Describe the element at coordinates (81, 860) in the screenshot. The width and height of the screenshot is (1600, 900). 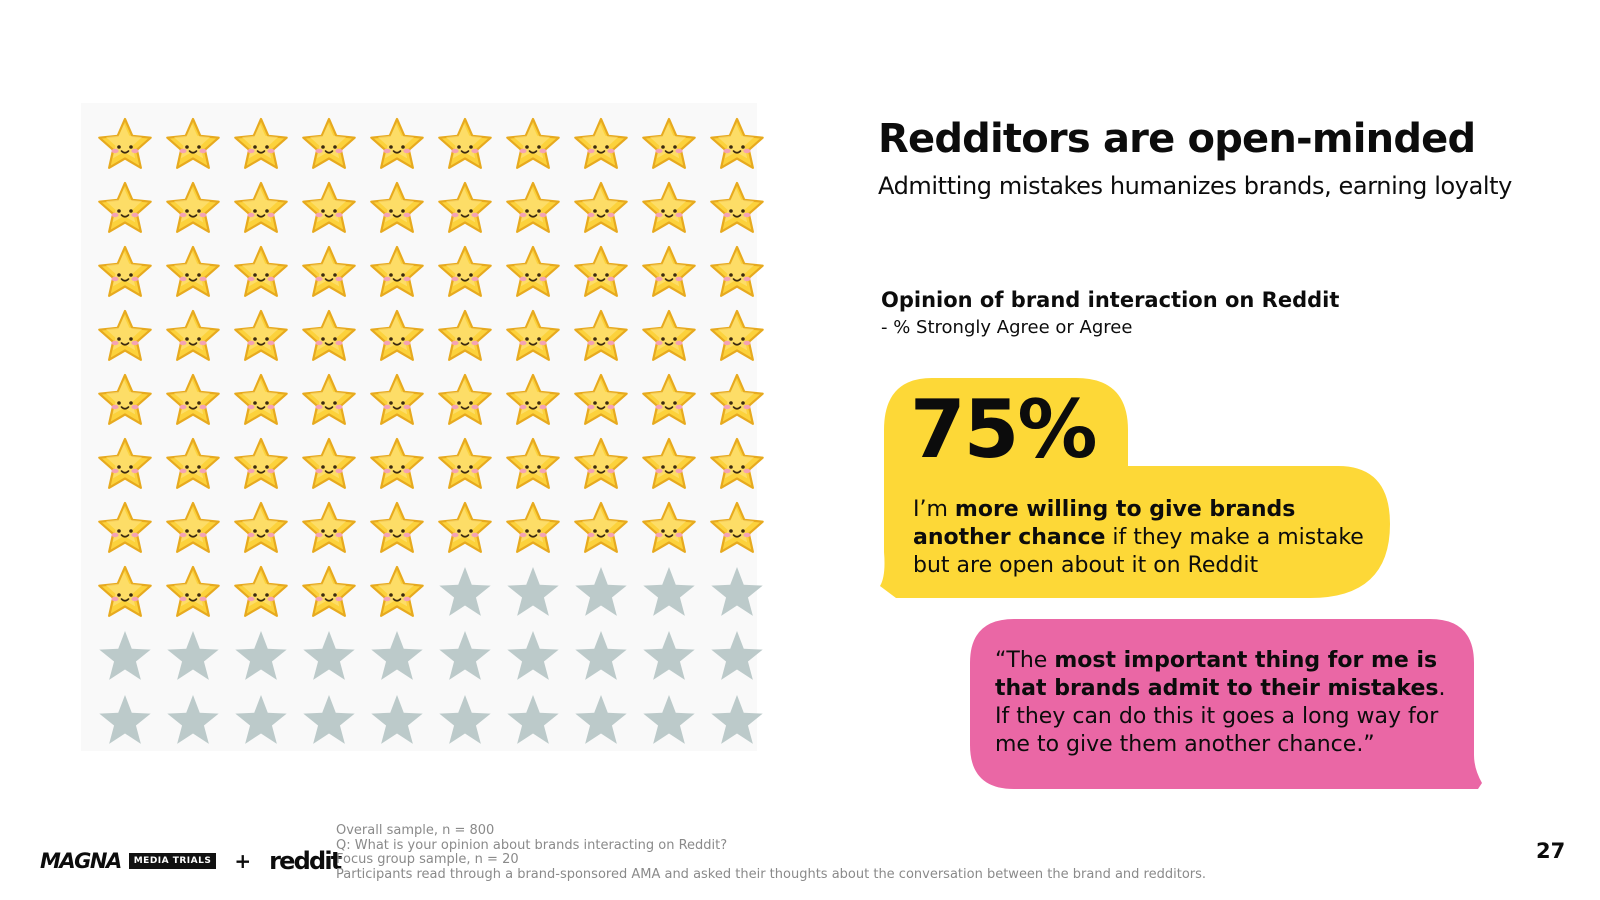
I see `magna-logo: MAGNA` at that location.